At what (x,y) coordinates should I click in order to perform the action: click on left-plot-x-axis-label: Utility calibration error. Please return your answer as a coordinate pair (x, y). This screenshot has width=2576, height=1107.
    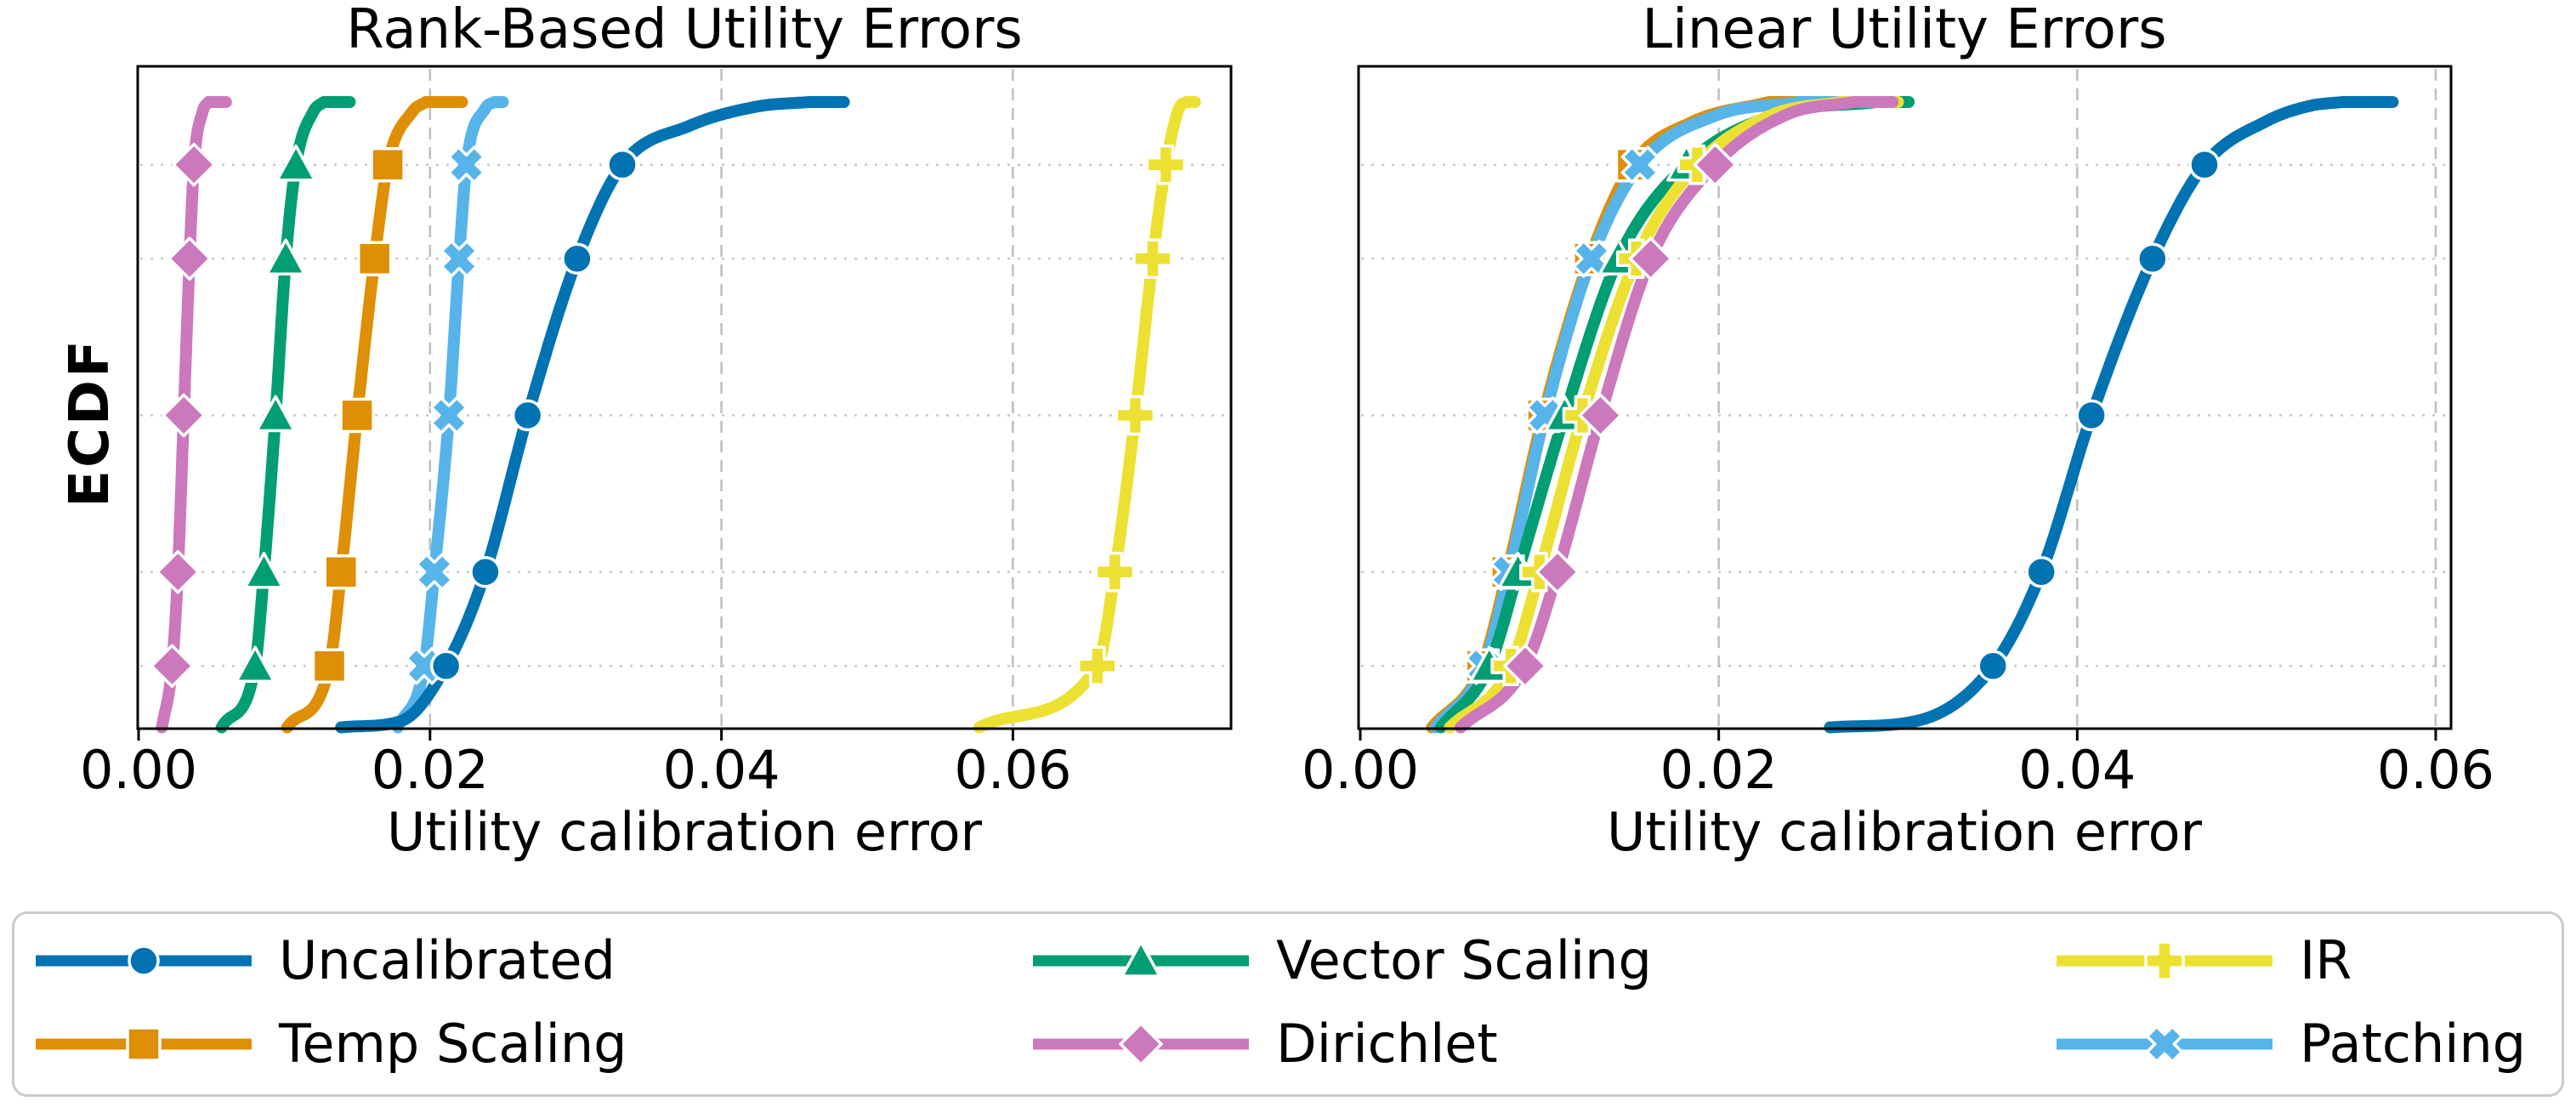
    Looking at the image, I should click on (685, 832).